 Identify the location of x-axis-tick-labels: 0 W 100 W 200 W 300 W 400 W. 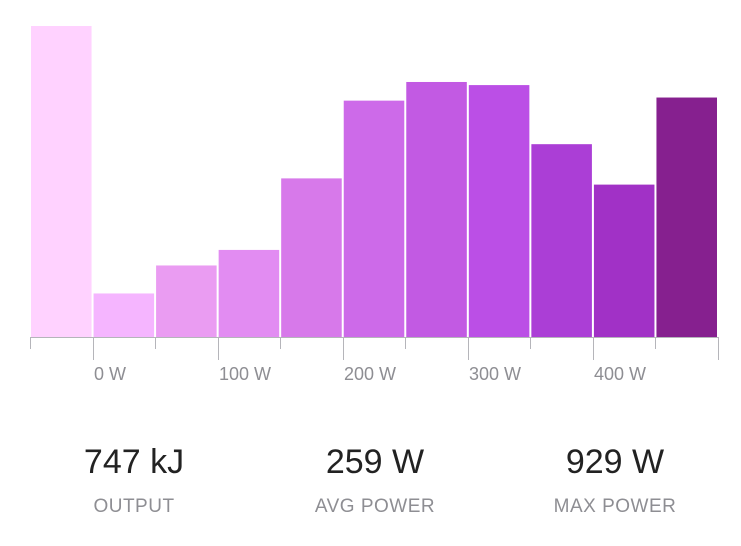
(370, 374).